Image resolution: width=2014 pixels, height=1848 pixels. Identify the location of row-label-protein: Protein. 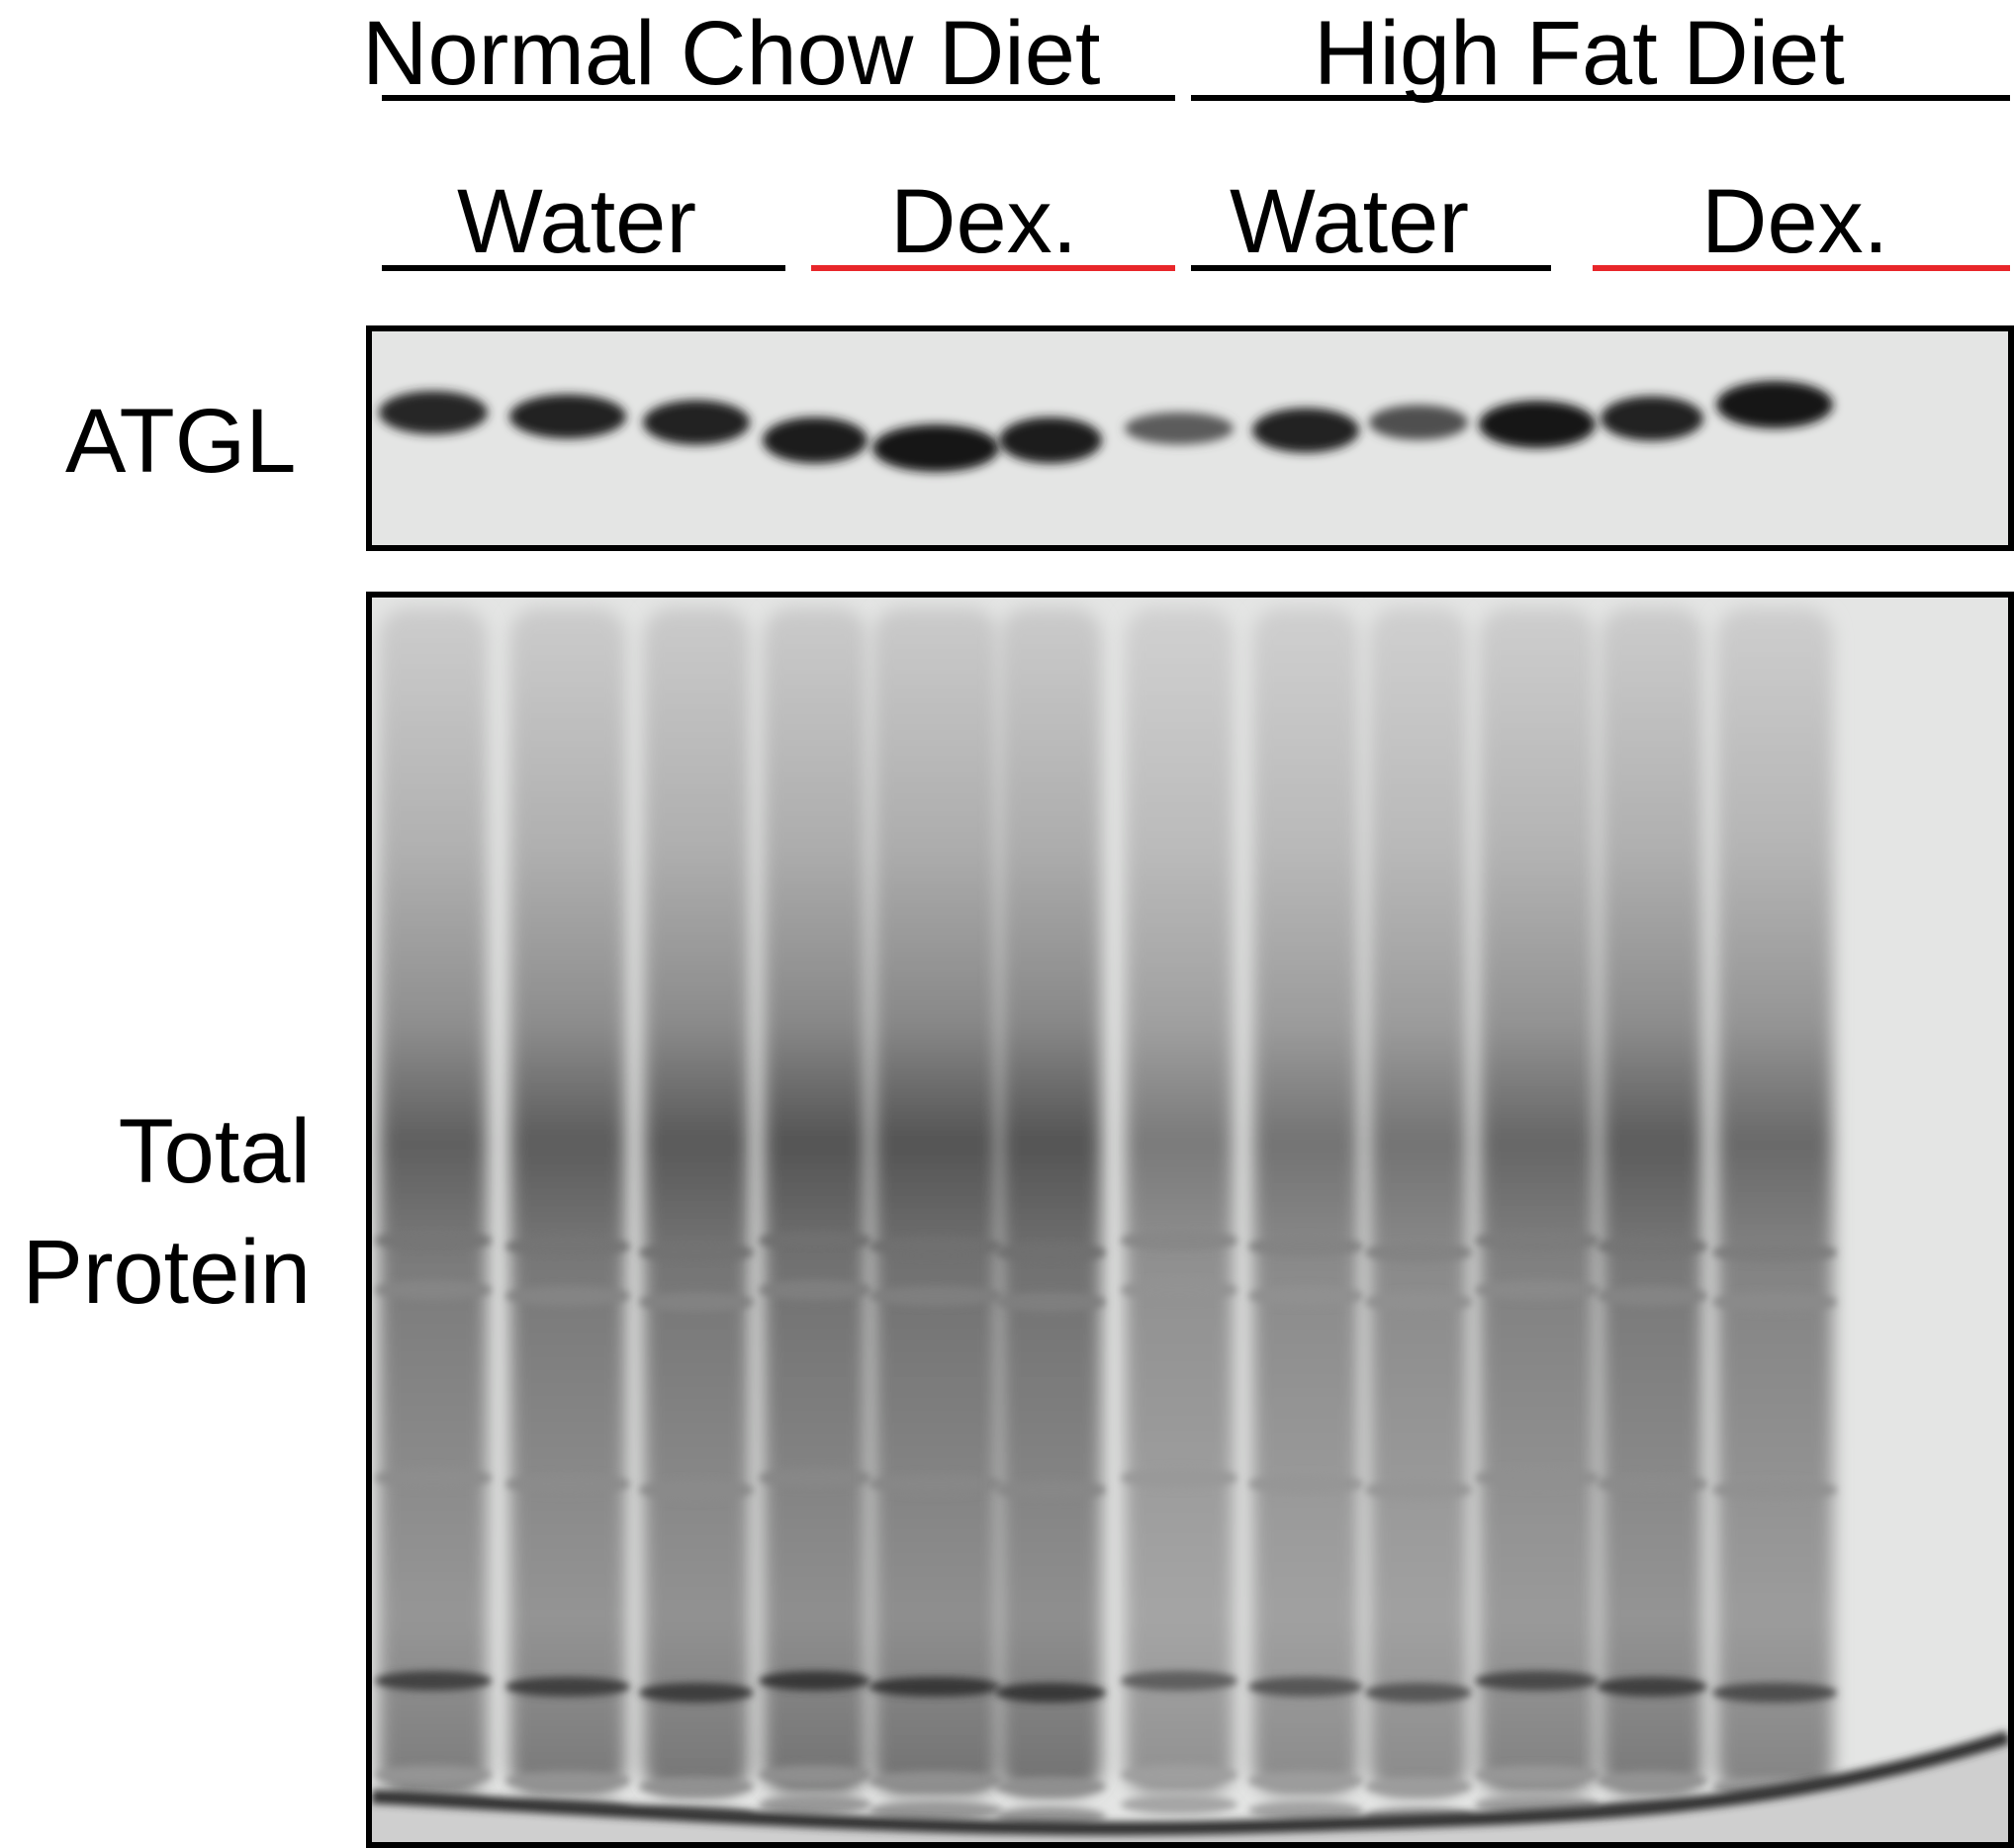
(167, 1273).